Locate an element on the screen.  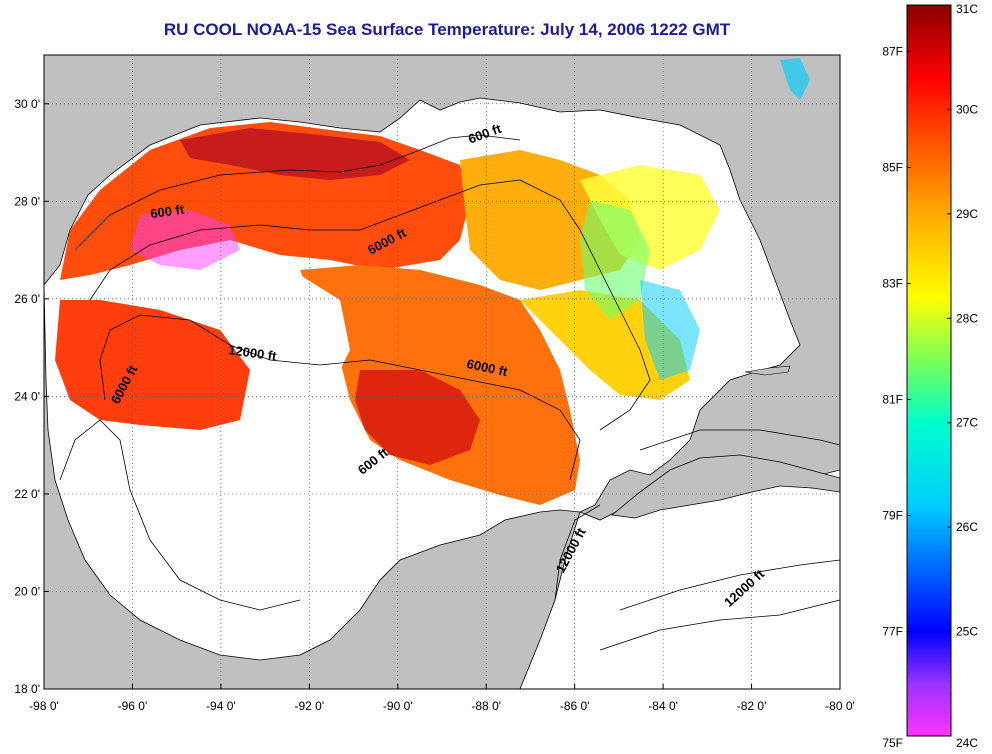
lon-tick-label: -96 0' is located at coordinates (133, 706).